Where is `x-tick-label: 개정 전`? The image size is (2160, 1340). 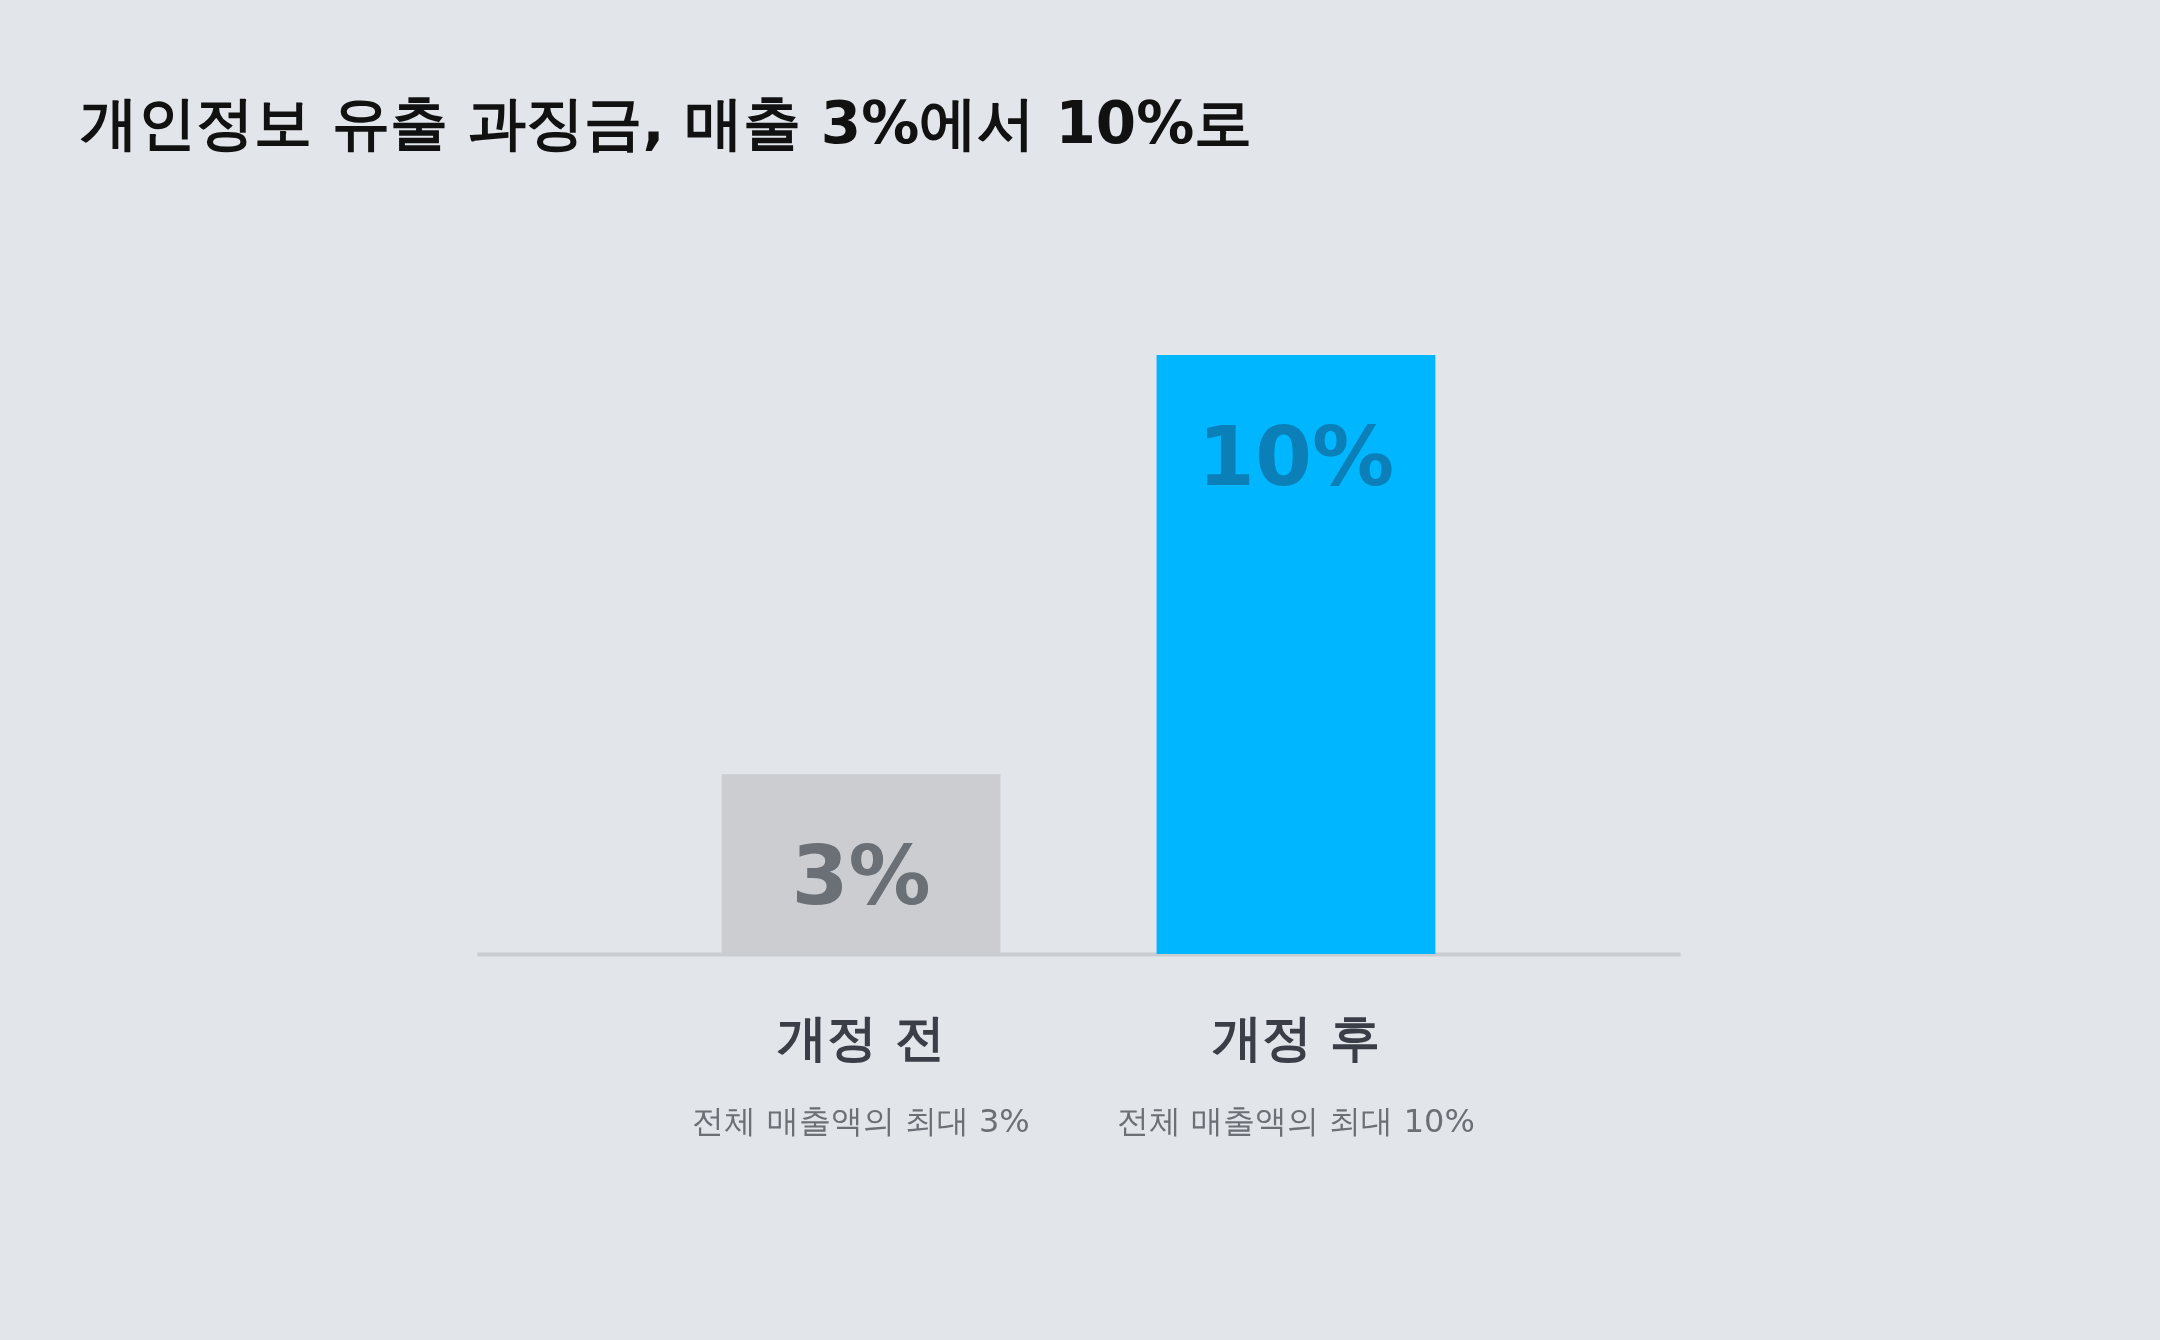 x-tick-label: 개정 전 is located at coordinates (861, 1037).